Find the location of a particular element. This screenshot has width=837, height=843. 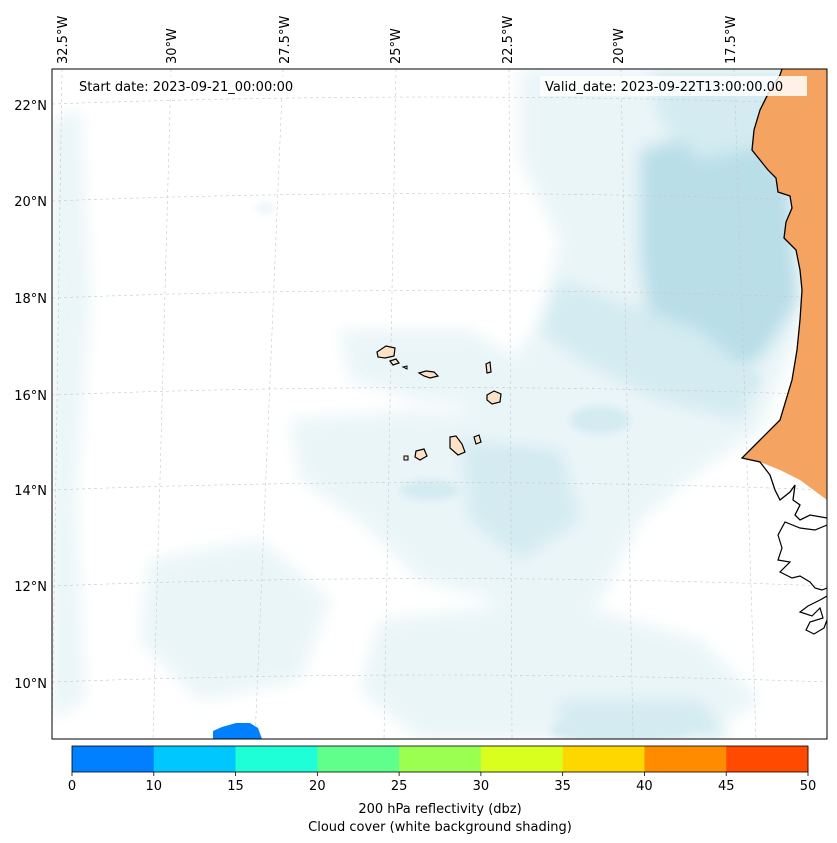

meridian-22-5w is located at coordinates (510, 404).